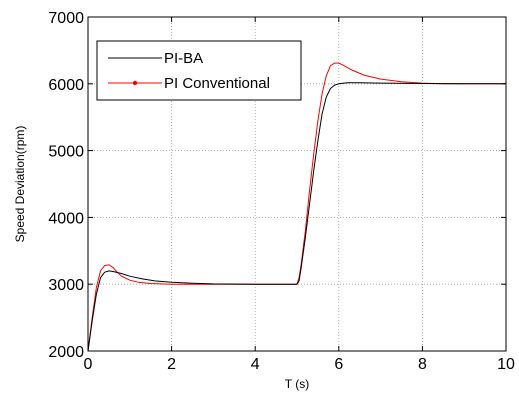  I want to click on x-tick-label: 8, so click(422, 364).